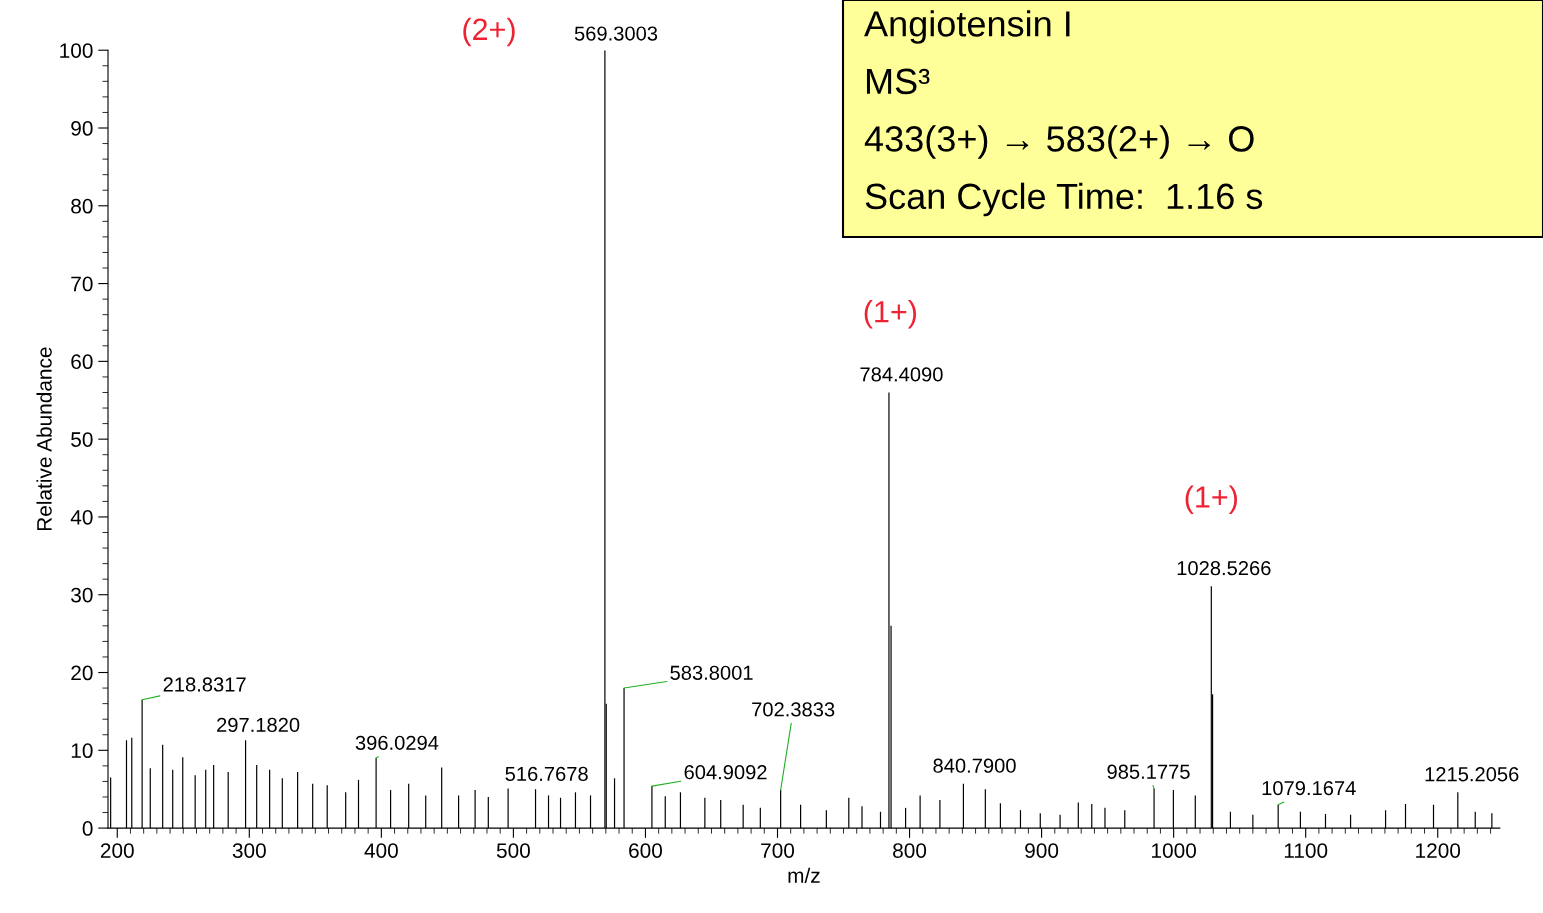 The height and width of the screenshot is (913, 1543). What do you see at coordinates (778, 850) in the screenshot?
I see `x-tick-label: 700` at bounding box center [778, 850].